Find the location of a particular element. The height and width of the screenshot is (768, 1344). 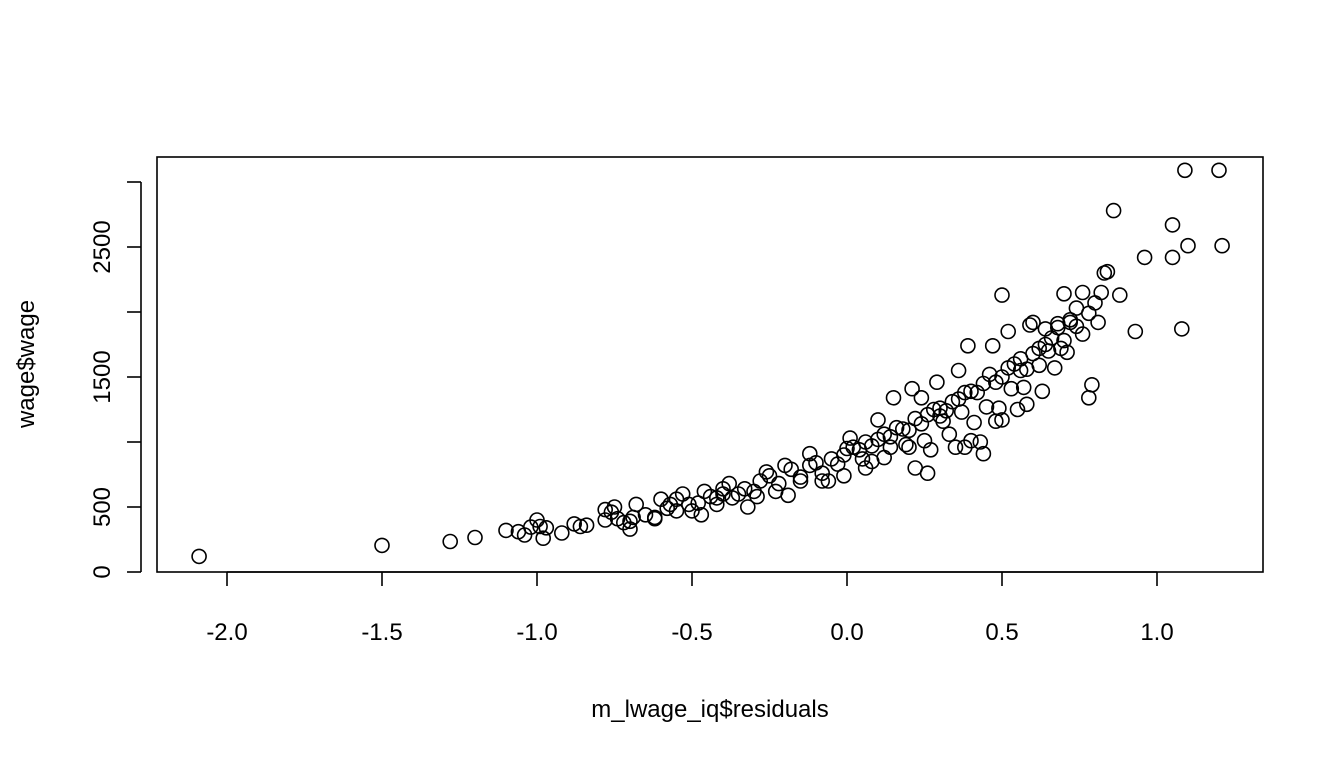

x-tick-label: -1.5 is located at coordinates (381, 632).